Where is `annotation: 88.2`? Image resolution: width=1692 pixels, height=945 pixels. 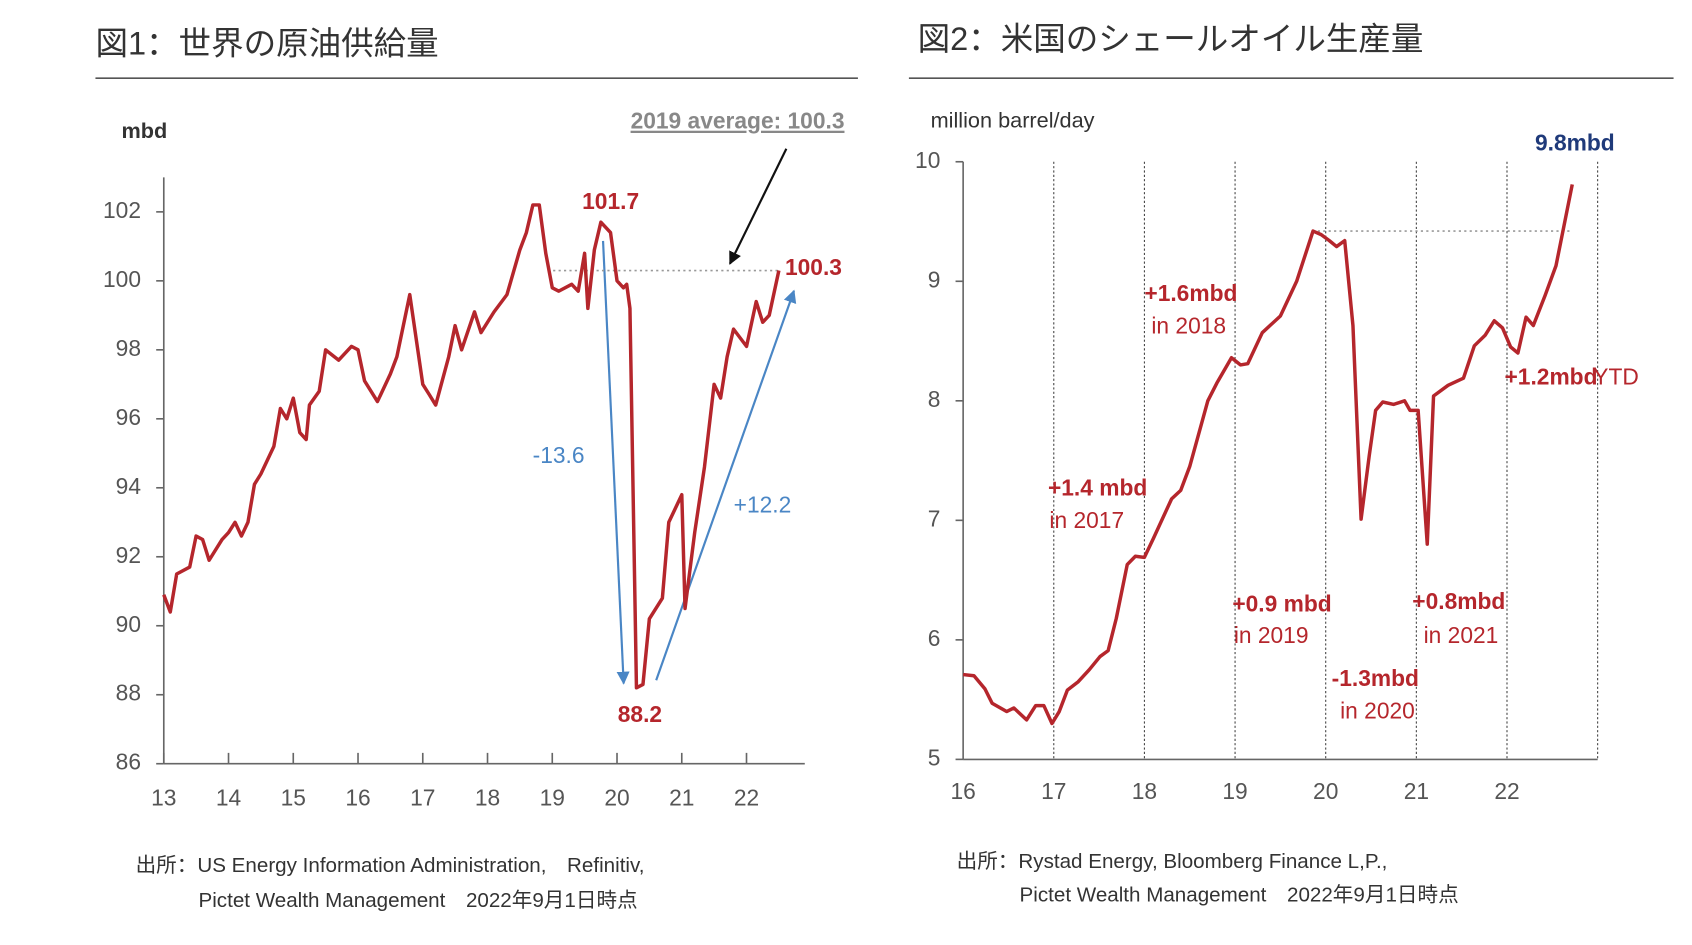
annotation: 88.2 is located at coordinates (640, 714).